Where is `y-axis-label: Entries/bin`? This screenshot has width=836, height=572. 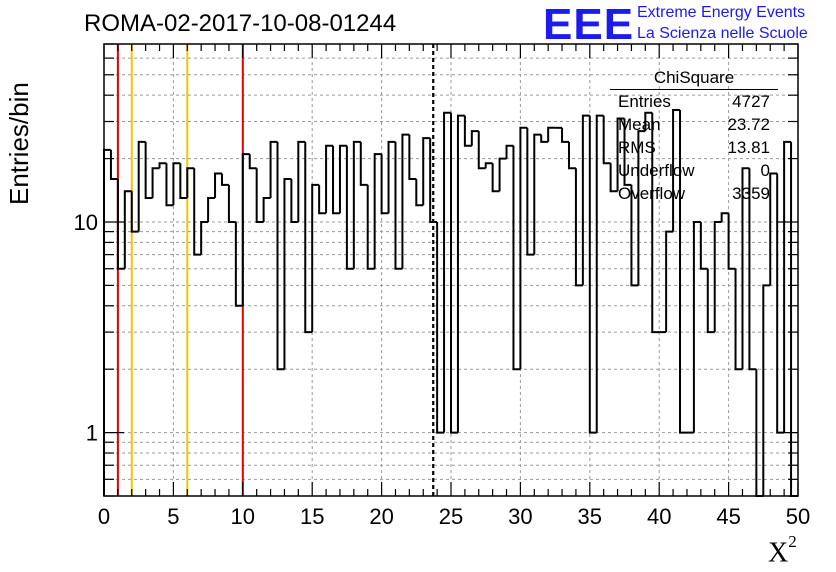 y-axis-label: Entries/bin is located at coordinates (19, 143).